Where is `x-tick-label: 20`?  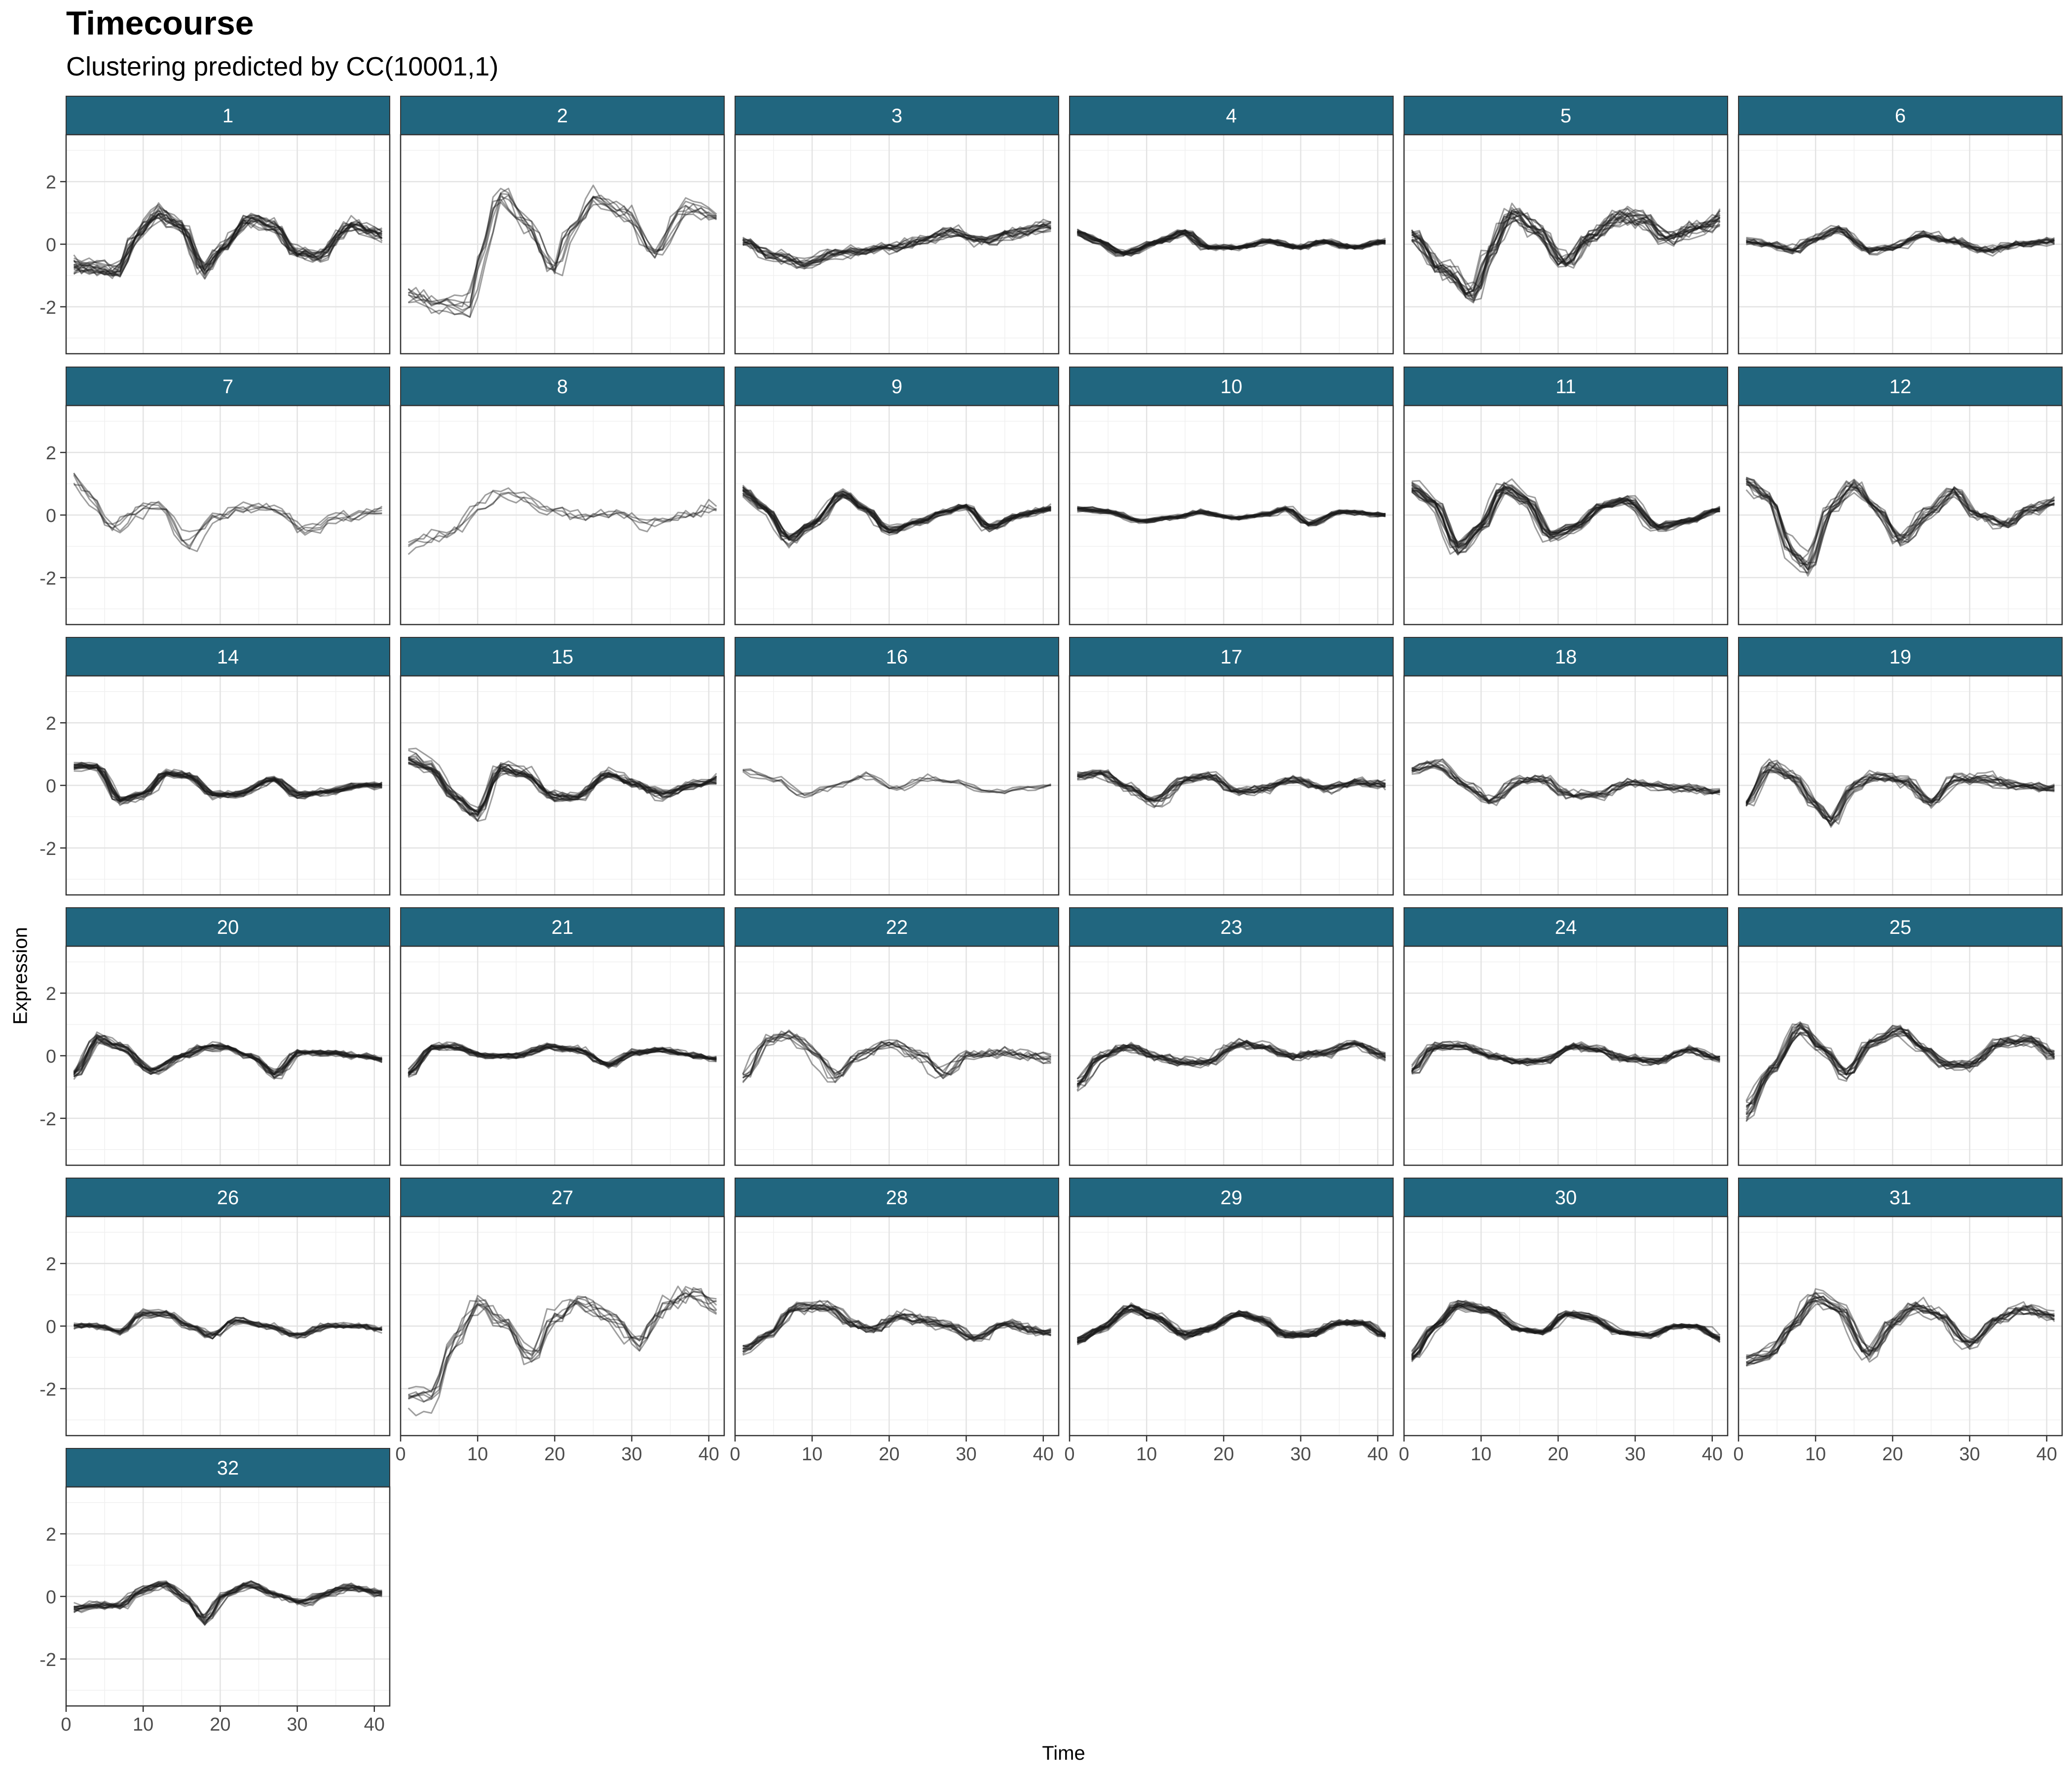 x-tick-label: 20 is located at coordinates (1224, 1454).